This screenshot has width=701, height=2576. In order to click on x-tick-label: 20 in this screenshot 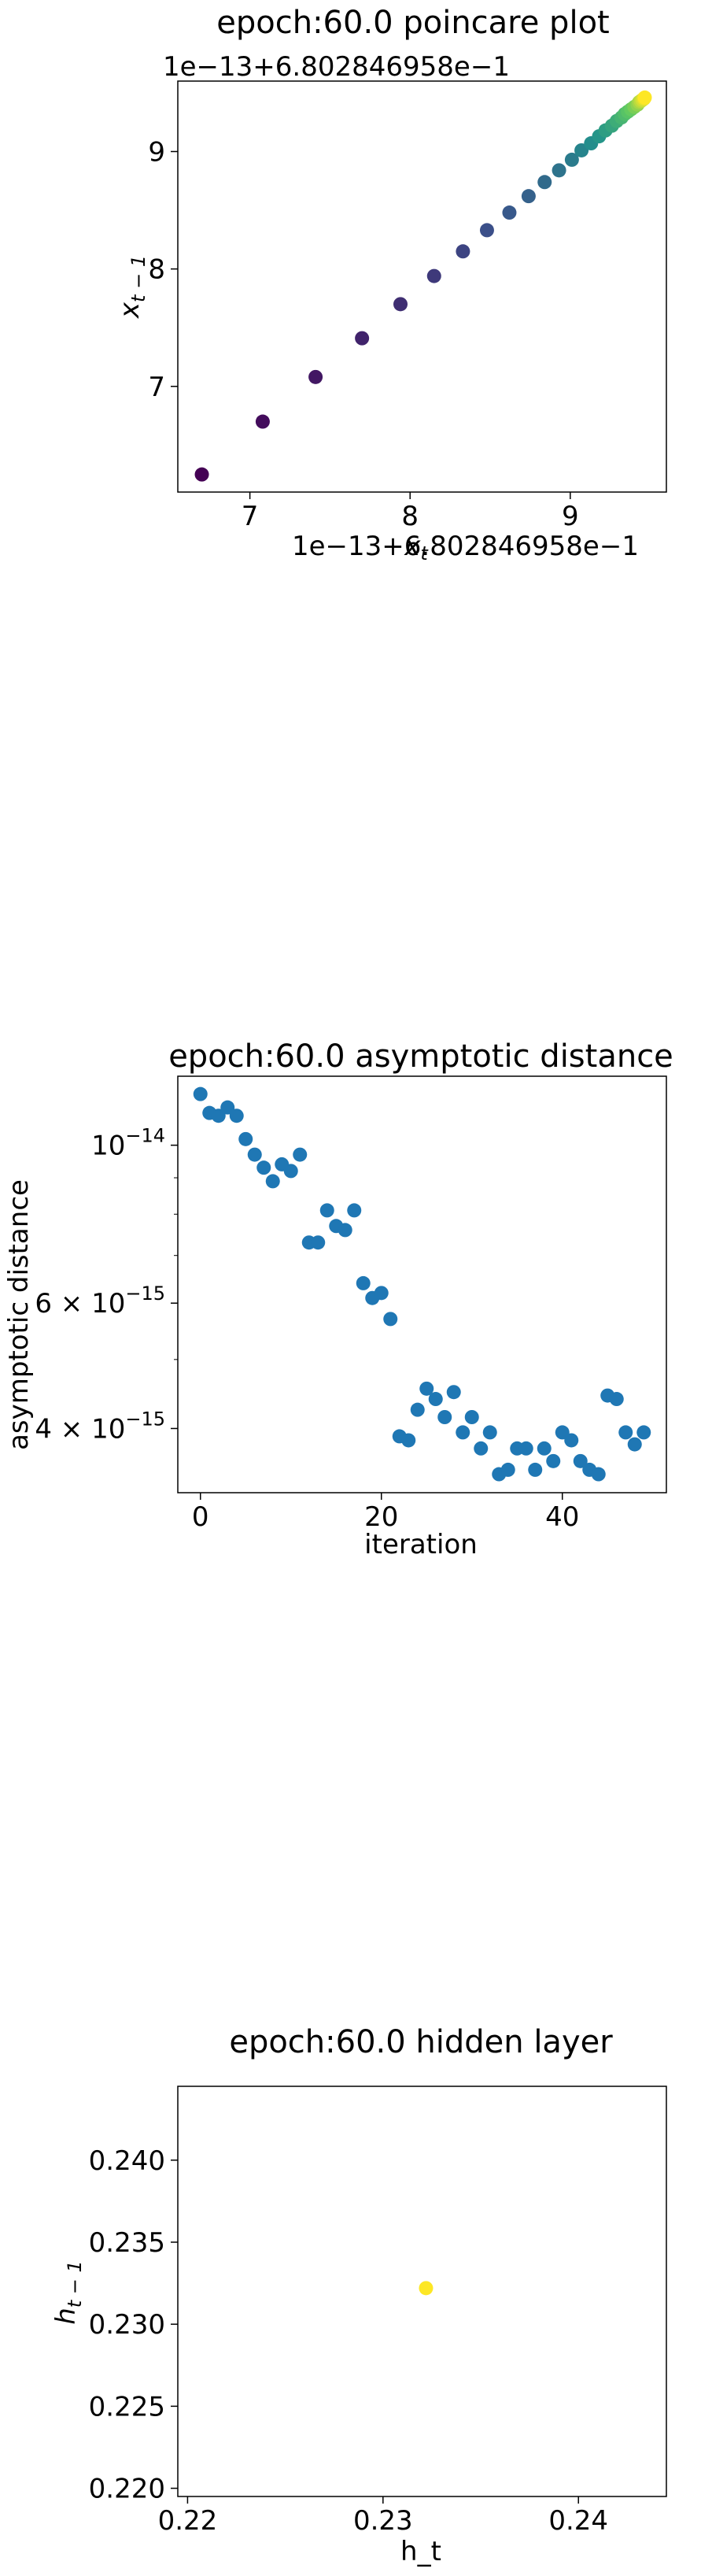, I will do `click(381, 1517)`.